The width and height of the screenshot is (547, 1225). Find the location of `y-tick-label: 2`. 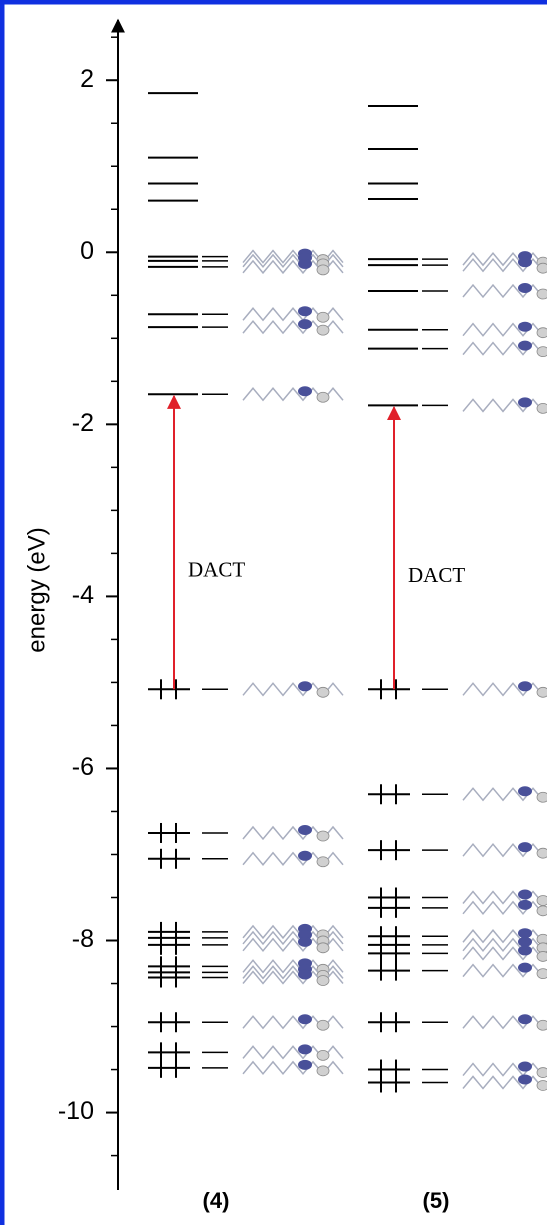

y-tick-label: 2 is located at coordinates (87, 79).